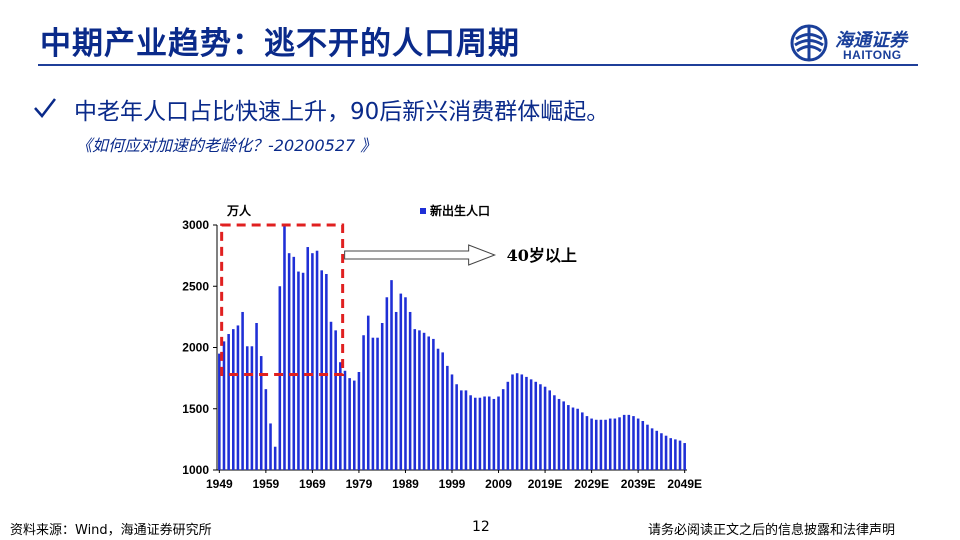  What do you see at coordinates (420, 255) in the screenshot?
I see `annotation-arrow` at bounding box center [420, 255].